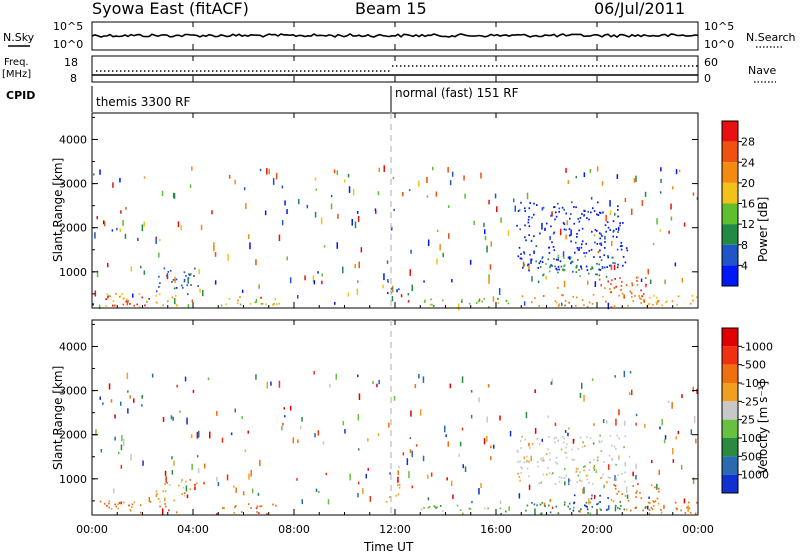  Describe the element at coordinates (748, 420) in the screenshot. I see `velocity-colorbar-tick-label: 25` at that location.